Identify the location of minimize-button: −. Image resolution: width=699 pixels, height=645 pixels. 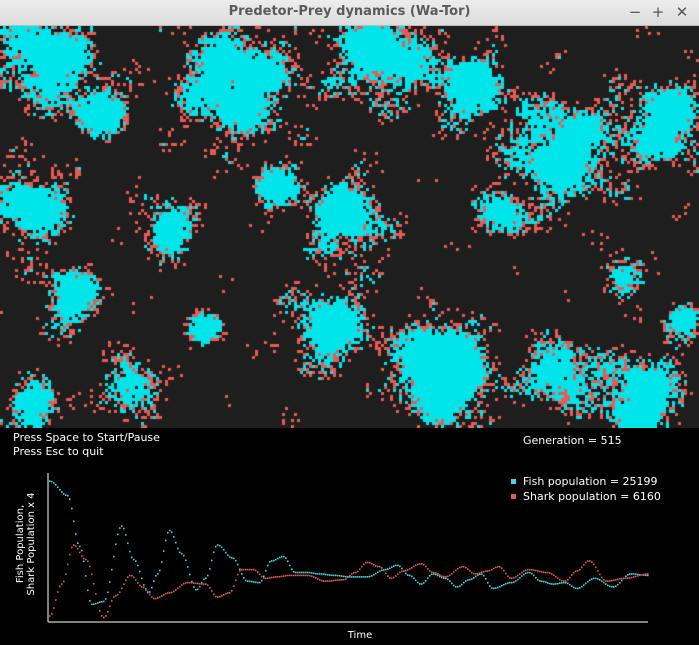
(635, 12).